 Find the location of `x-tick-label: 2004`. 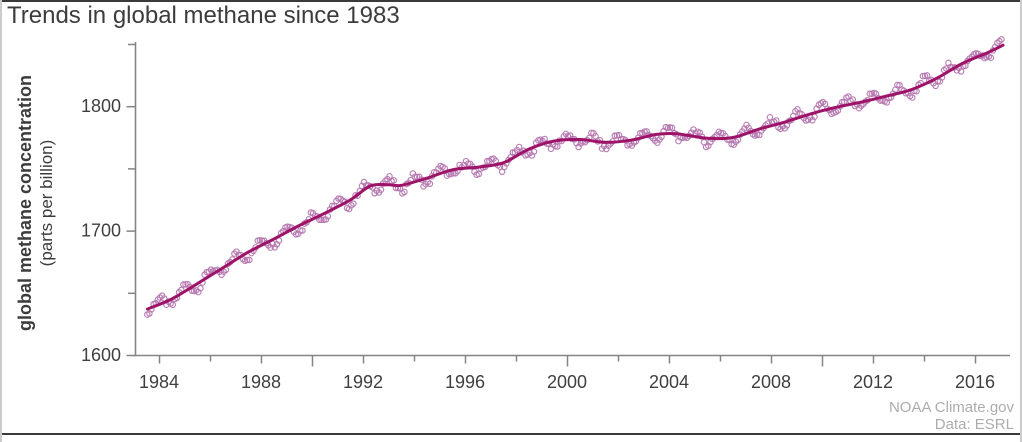

x-tick-label: 2004 is located at coordinates (669, 382).